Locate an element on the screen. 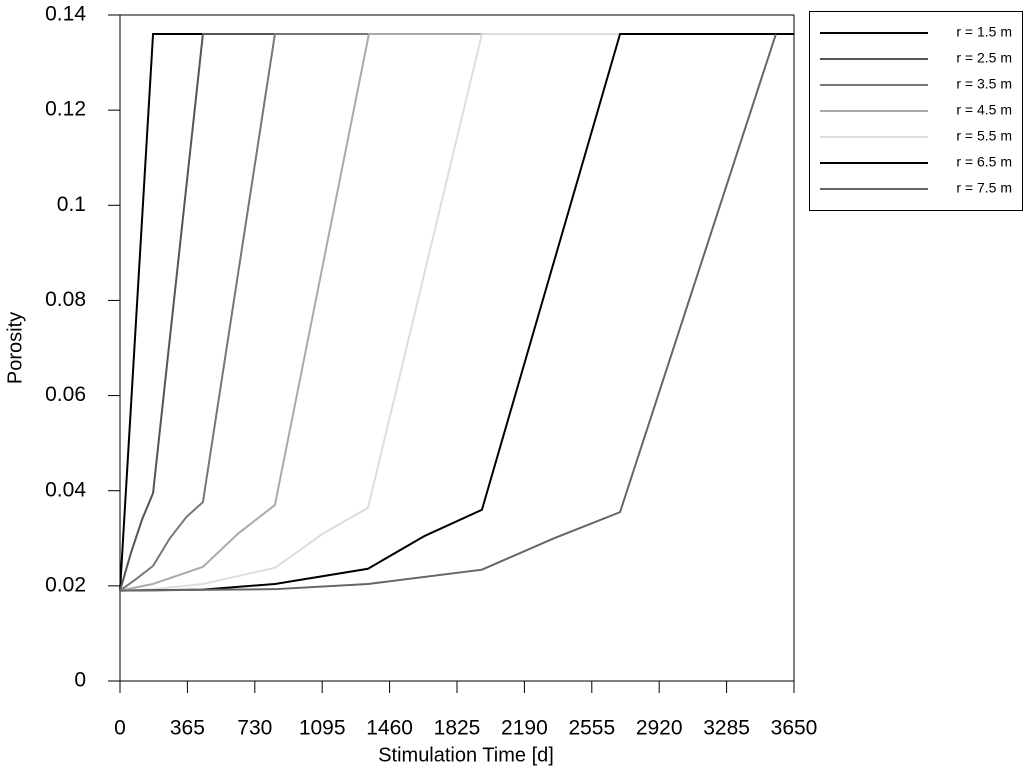  y-axis-label: Porosity is located at coordinates (15, 348).